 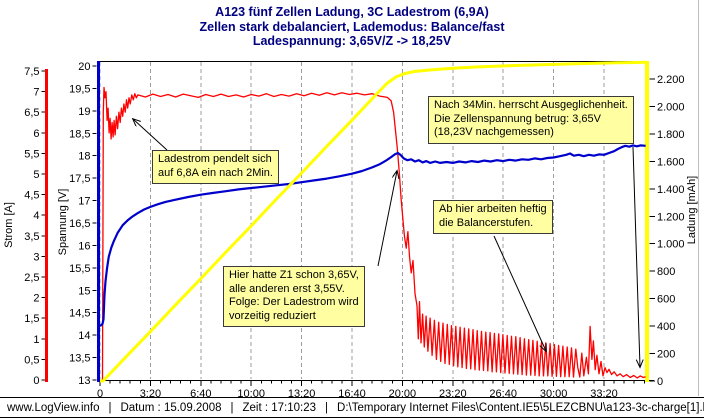 I want to click on strom-tick-label: 6, so click(x=36, y=134).